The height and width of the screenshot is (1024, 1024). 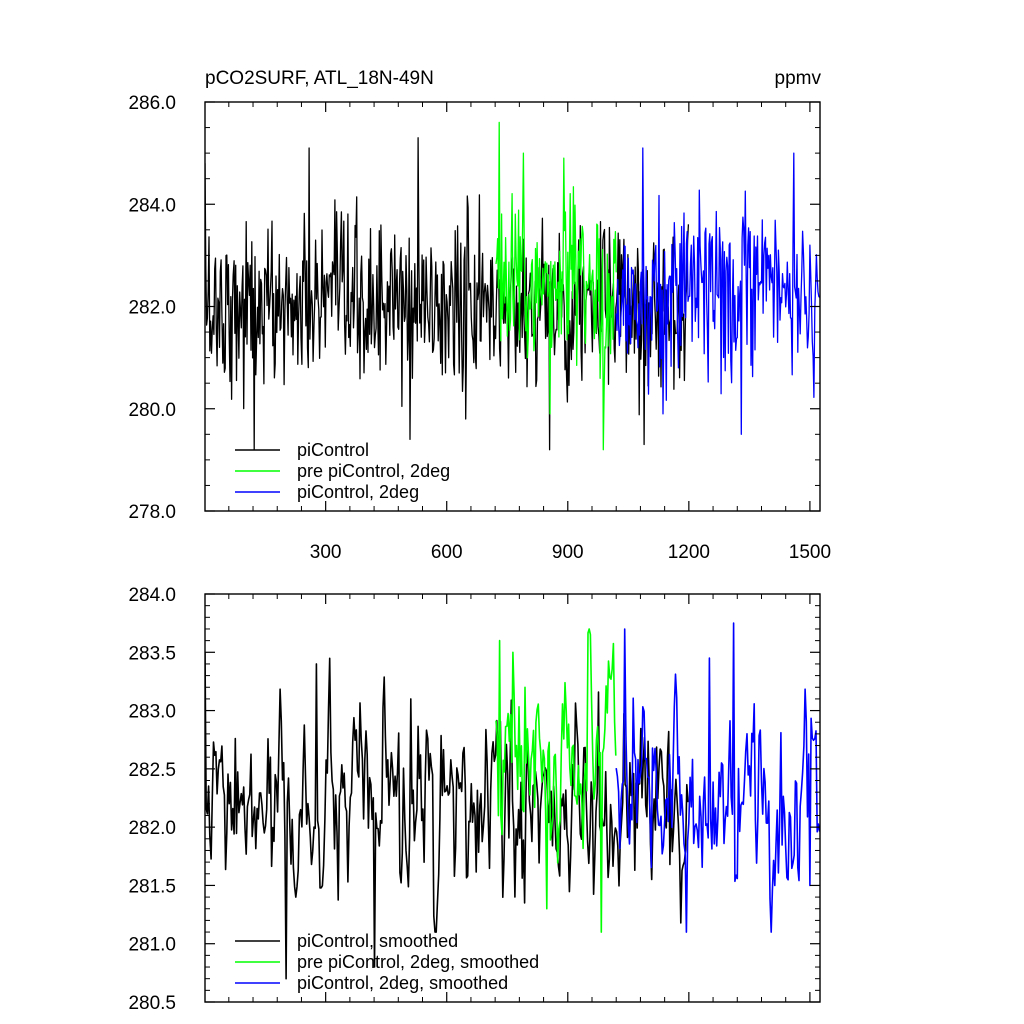 I want to click on top-y-tick-label: 278.0, so click(x=152, y=512).